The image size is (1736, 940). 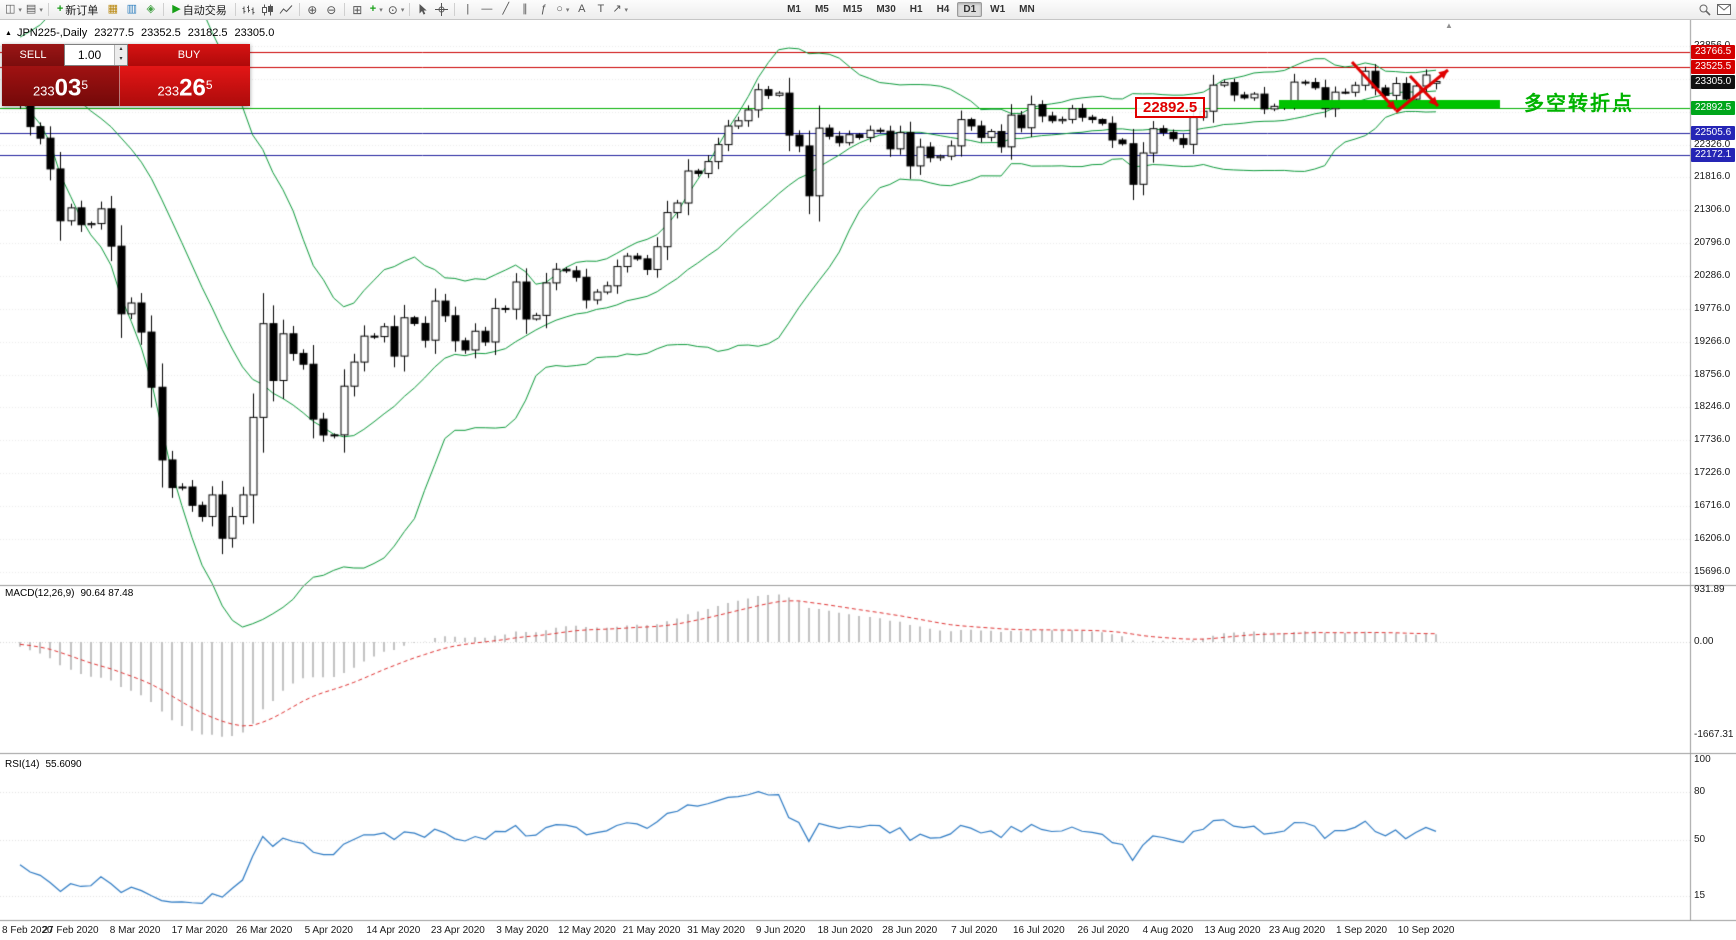 I want to click on timeframe-h4-button: H4, so click(x=943, y=9).